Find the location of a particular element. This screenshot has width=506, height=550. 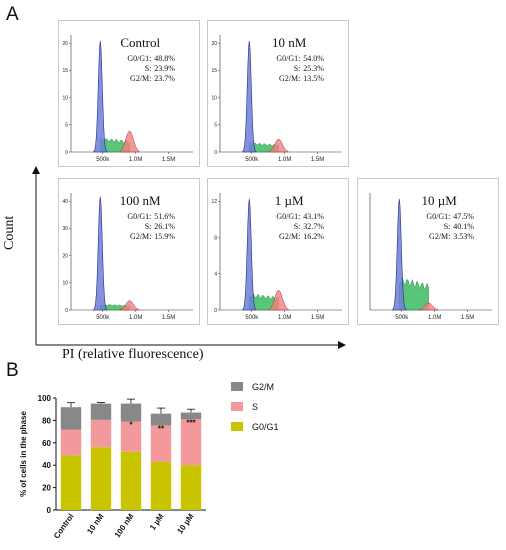

bar-y-tick-label: 100 is located at coordinates (45, 398).